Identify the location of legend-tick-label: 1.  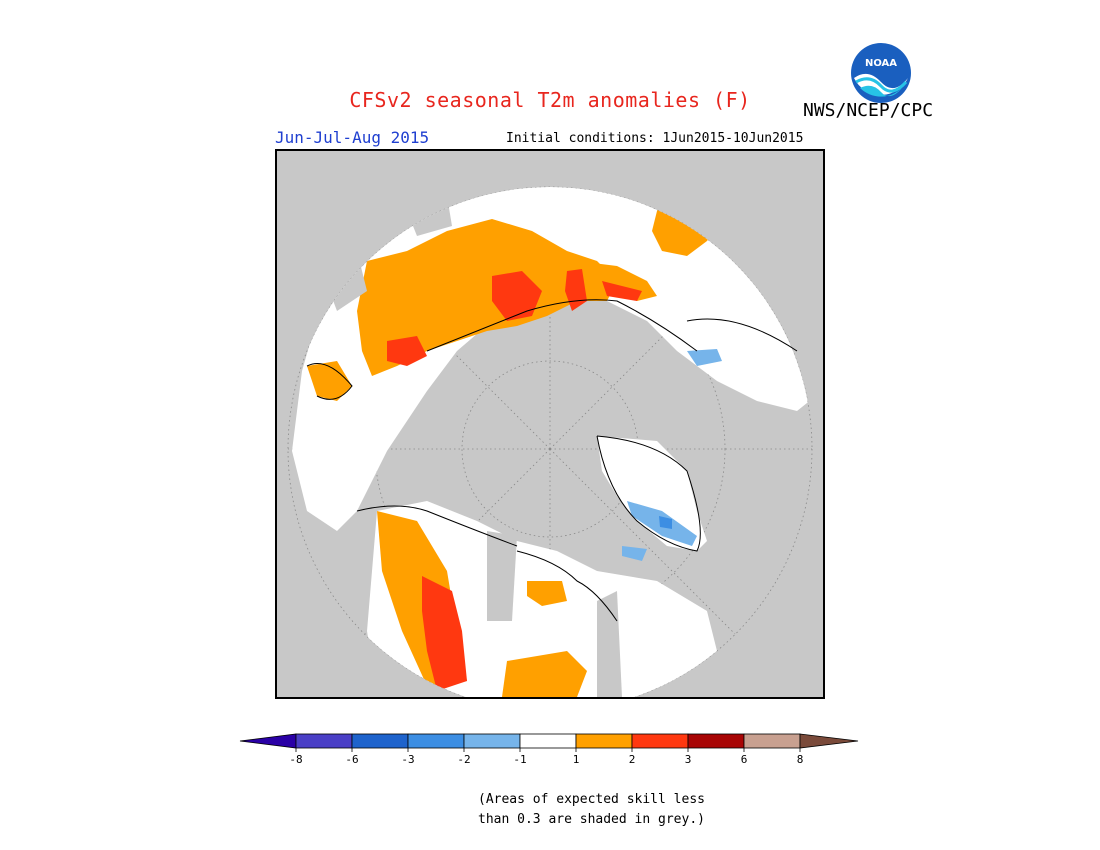
(576, 759).